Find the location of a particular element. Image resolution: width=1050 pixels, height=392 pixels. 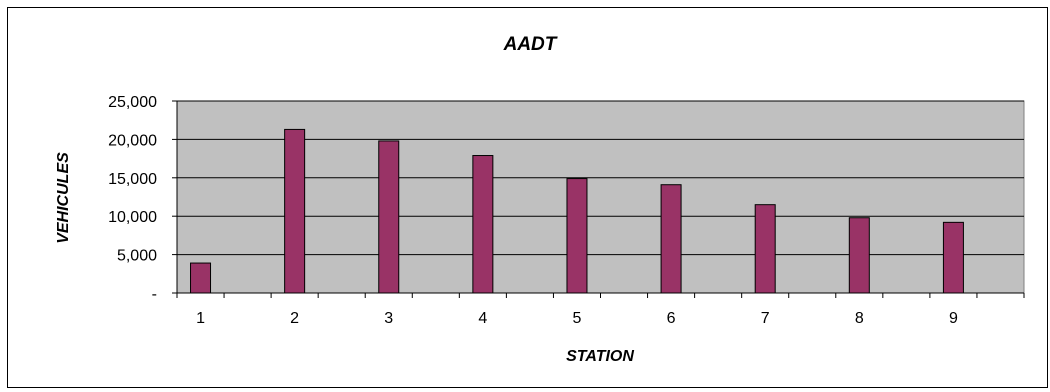

y-tick-label: 25,000 is located at coordinates (132, 102).